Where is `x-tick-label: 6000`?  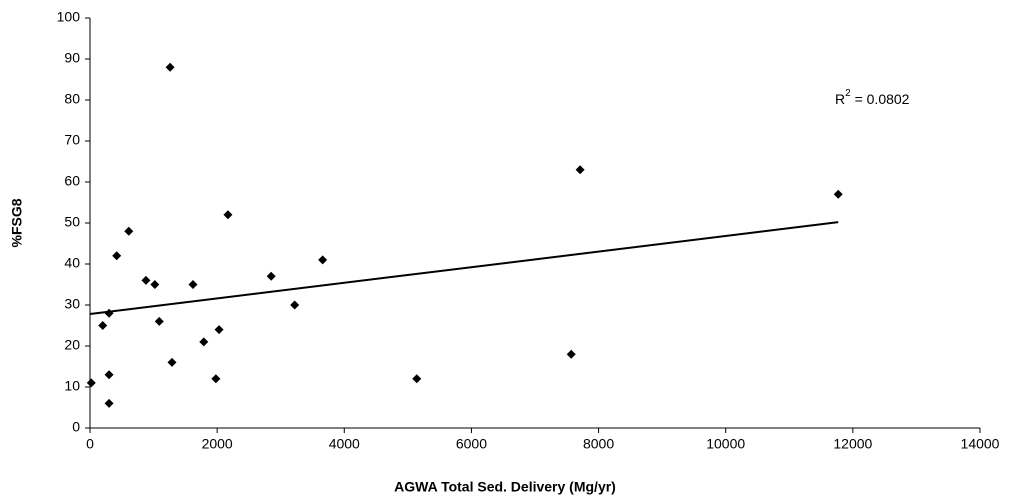
x-tick-label: 6000 is located at coordinates (471, 444).